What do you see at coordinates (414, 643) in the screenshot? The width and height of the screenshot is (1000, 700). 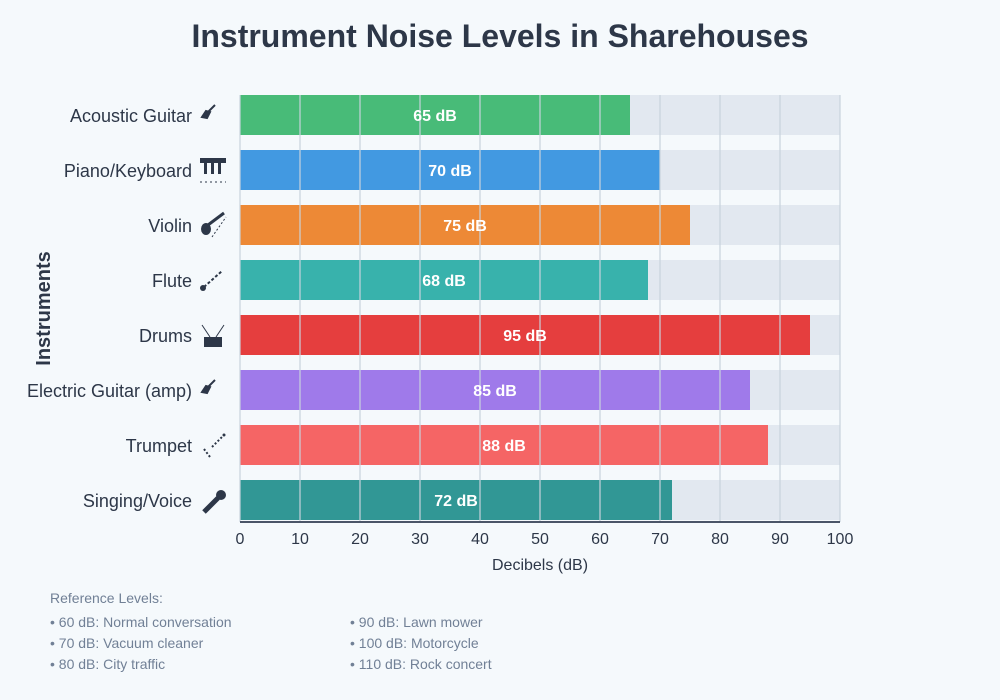 I see `reference-item: • 100 dB: Motorcycle` at bounding box center [414, 643].